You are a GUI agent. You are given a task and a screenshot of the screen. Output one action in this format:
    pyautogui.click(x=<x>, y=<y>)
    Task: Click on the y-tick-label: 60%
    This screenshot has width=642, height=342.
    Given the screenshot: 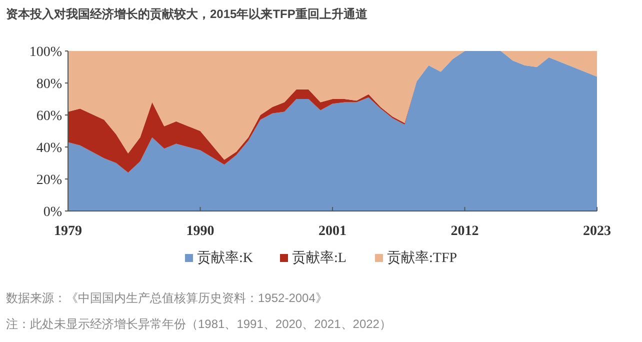 What is the action you would take?
    pyautogui.click(x=49, y=116)
    